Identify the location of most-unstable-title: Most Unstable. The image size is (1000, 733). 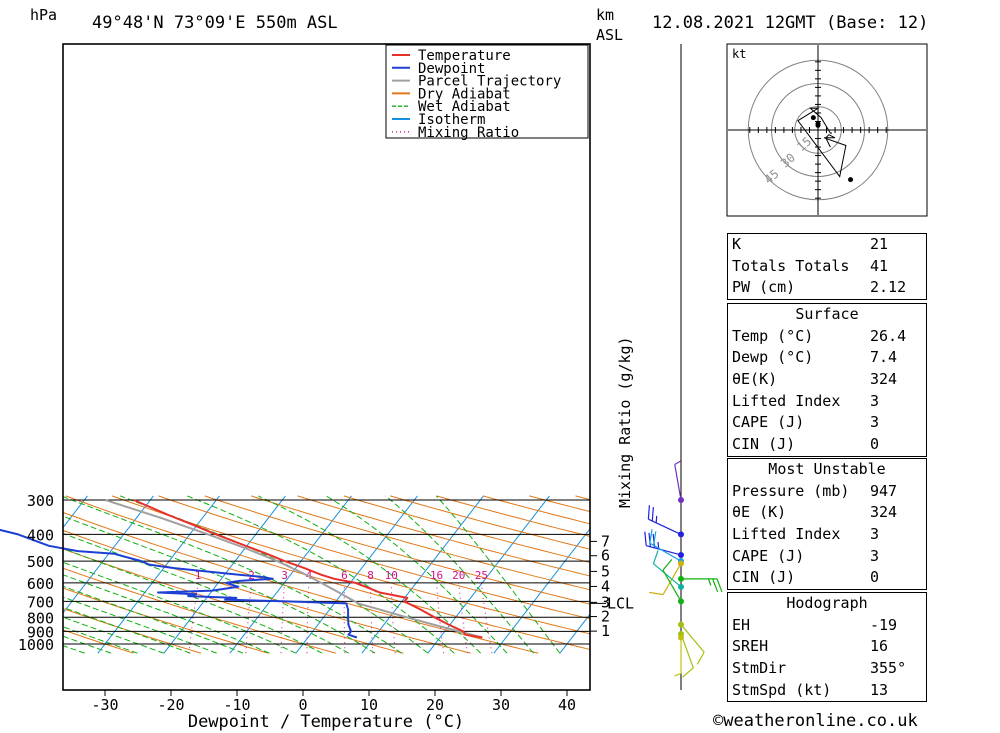
(827, 469).